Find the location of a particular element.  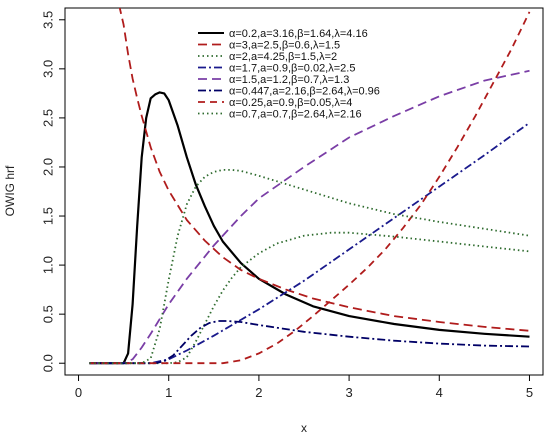

y-tick-label: 0.0 is located at coordinates (47, 363).